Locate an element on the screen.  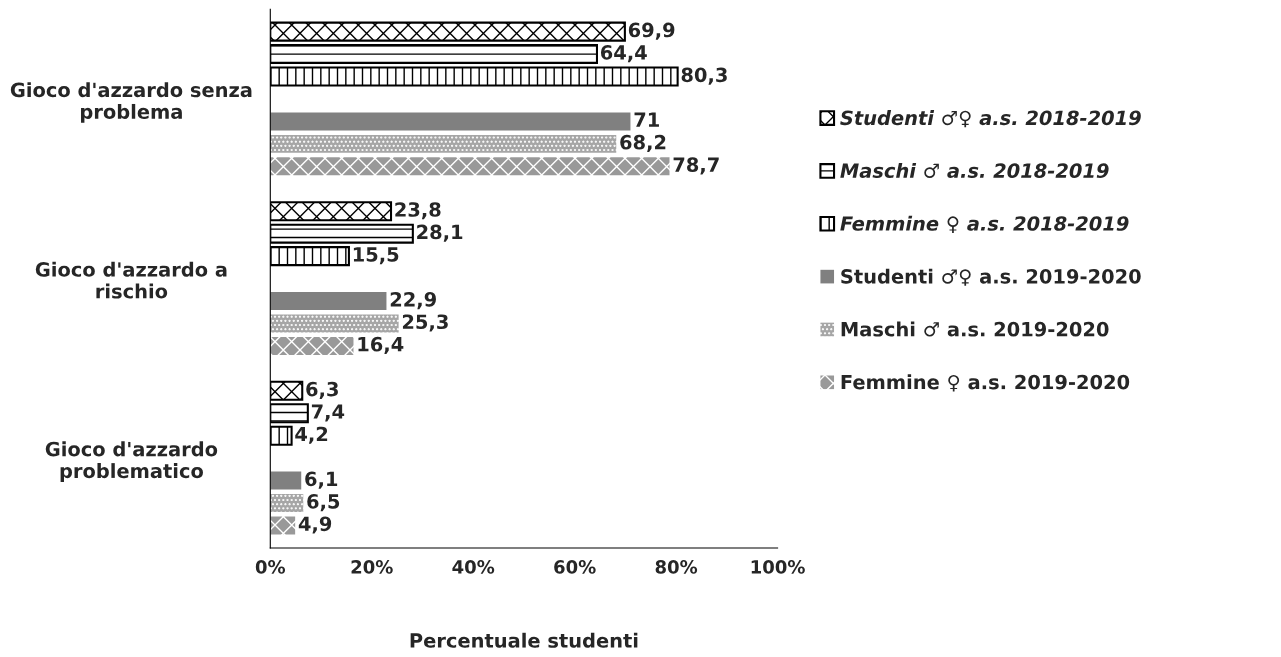
x-tick-label: 0% is located at coordinates (270, 567).